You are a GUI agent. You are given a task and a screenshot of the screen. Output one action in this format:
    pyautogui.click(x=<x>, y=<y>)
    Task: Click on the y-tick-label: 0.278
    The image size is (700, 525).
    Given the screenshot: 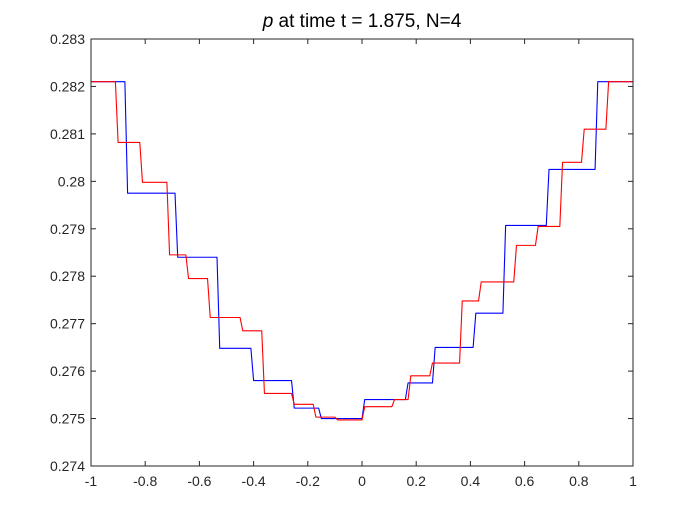 What is the action you would take?
    pyautogui.click(x=67, y=276)
    